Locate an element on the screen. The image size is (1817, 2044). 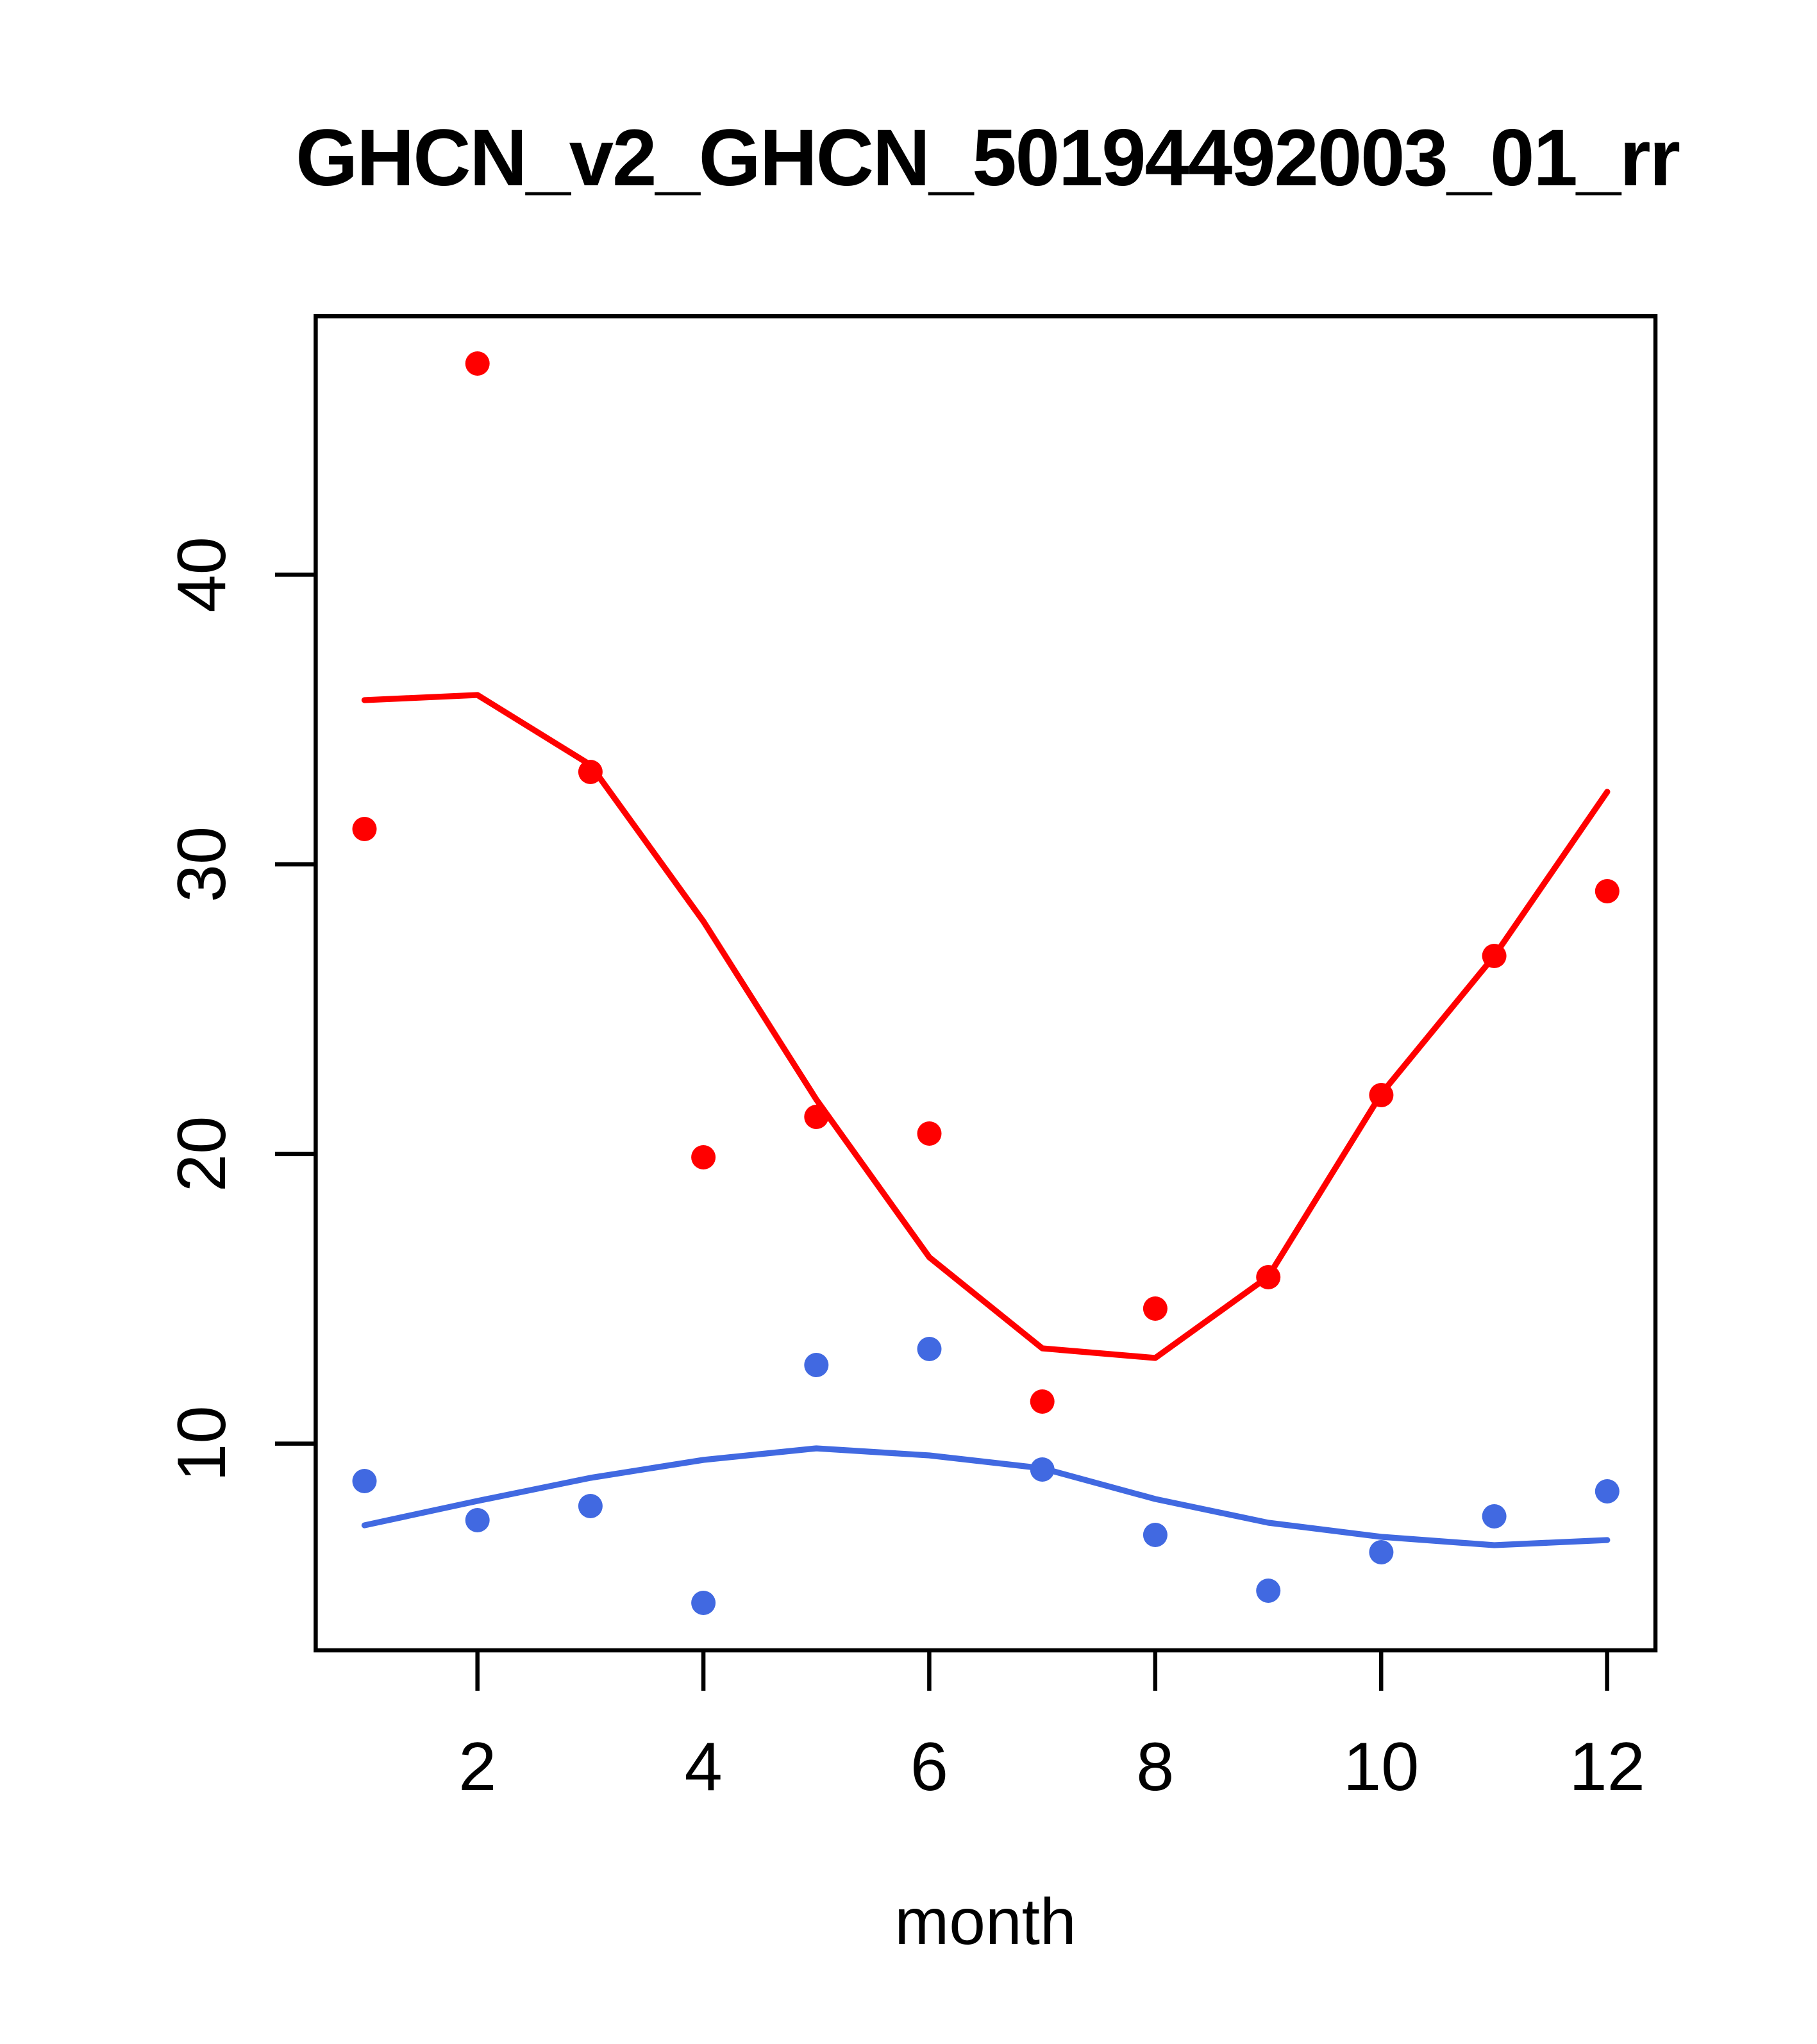
svg-text: GHCN_v2_GHCN_50194492003_01_rr is located at coordinates (988, 158).